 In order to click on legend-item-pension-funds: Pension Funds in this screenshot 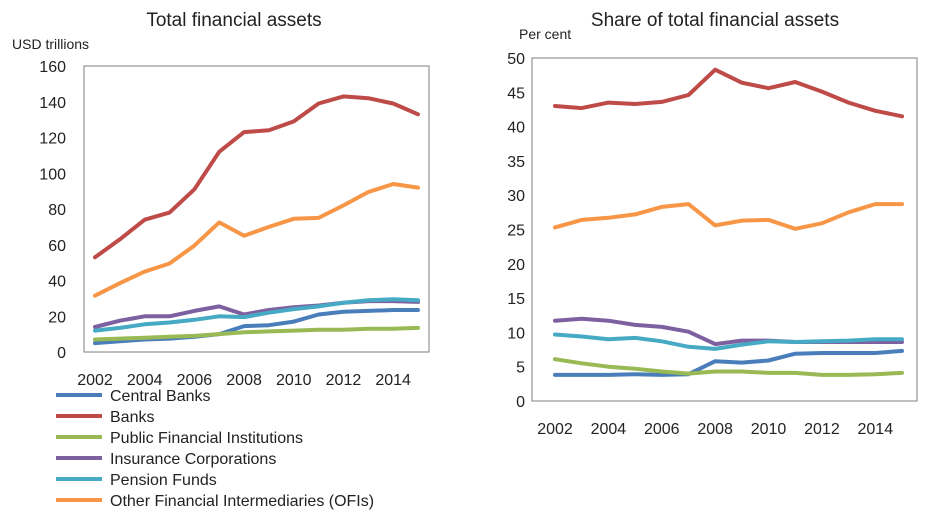, I will do `click(136, 480)`.